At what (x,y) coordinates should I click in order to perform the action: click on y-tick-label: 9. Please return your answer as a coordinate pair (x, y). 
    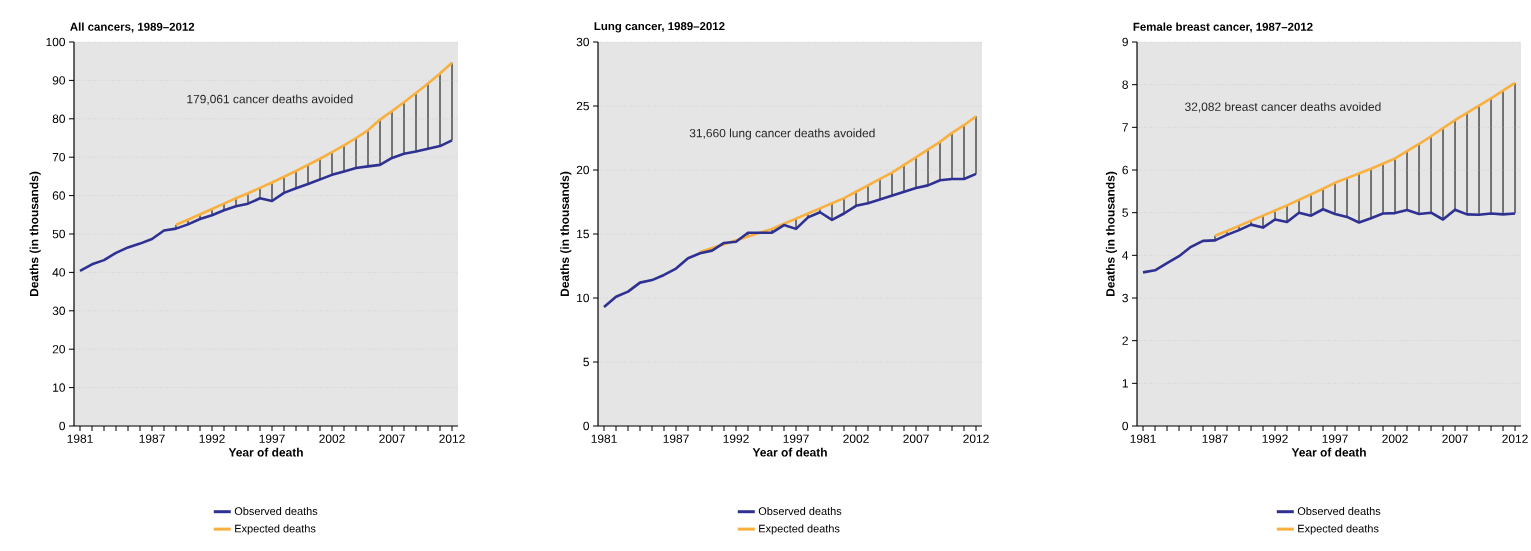
    Looking at the image, I should click on (1125, 42).